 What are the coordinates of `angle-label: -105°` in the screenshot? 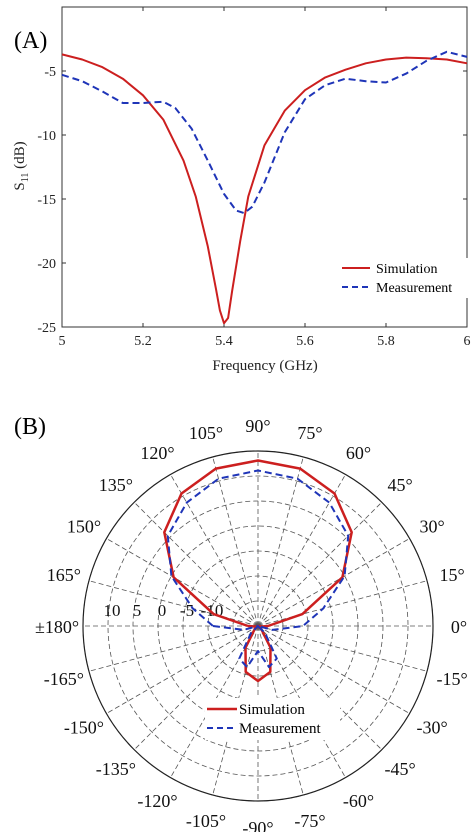 It's located at (206, 821).